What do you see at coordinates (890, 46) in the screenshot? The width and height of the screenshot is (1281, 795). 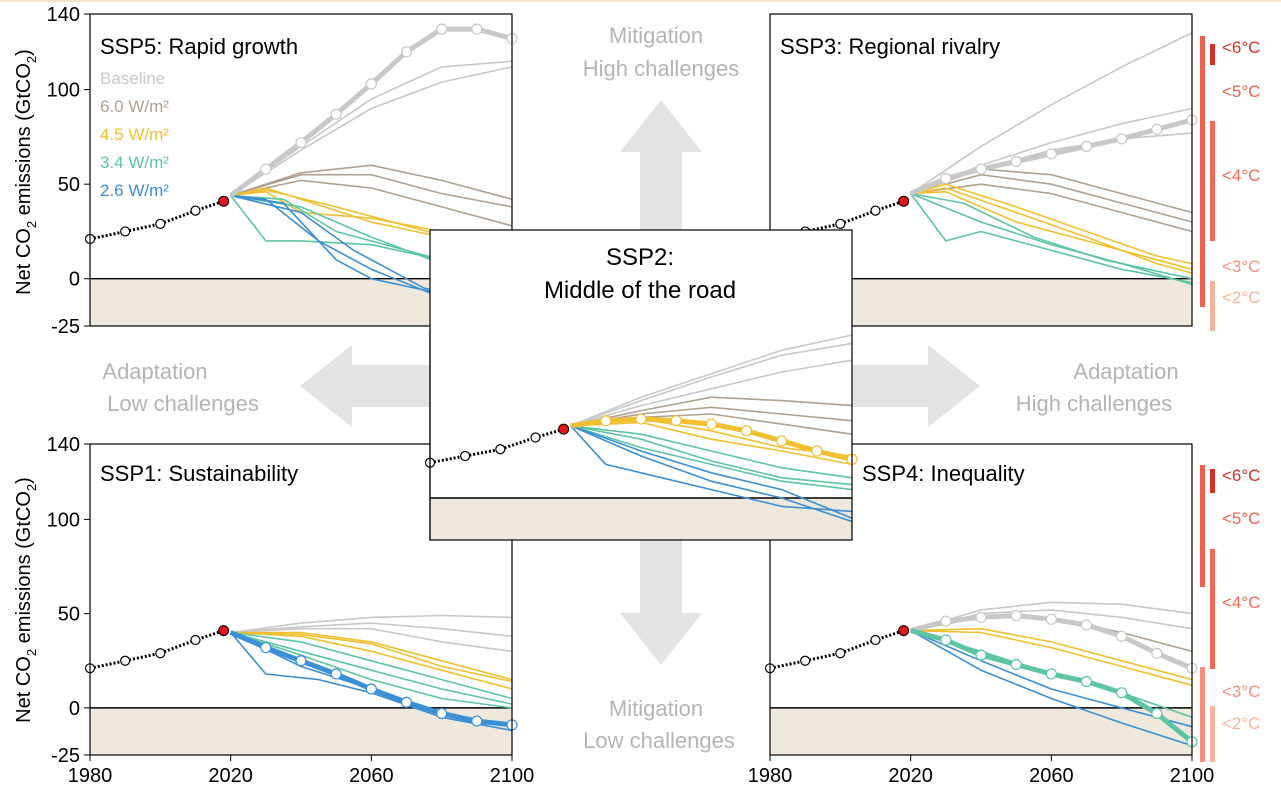 I see `title-ssp3: SSP3: Regional rivalry` at bounding box center [890, 46].